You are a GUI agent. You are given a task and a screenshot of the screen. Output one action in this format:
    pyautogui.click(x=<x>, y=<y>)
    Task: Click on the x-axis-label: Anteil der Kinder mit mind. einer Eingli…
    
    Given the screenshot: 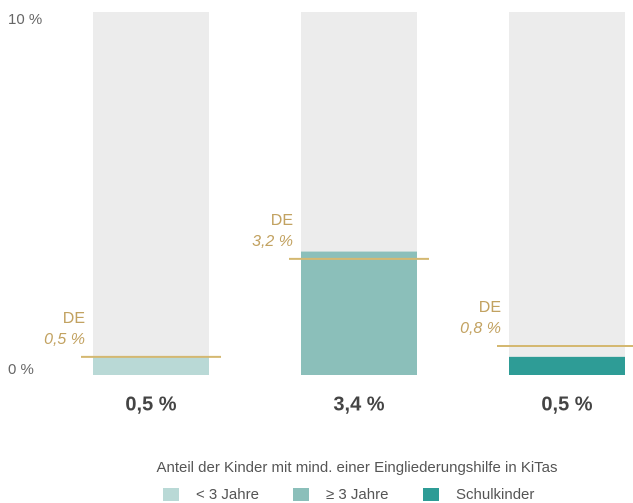 What is the action you would take?
    pyautogui.click(x=356, y=467)
    